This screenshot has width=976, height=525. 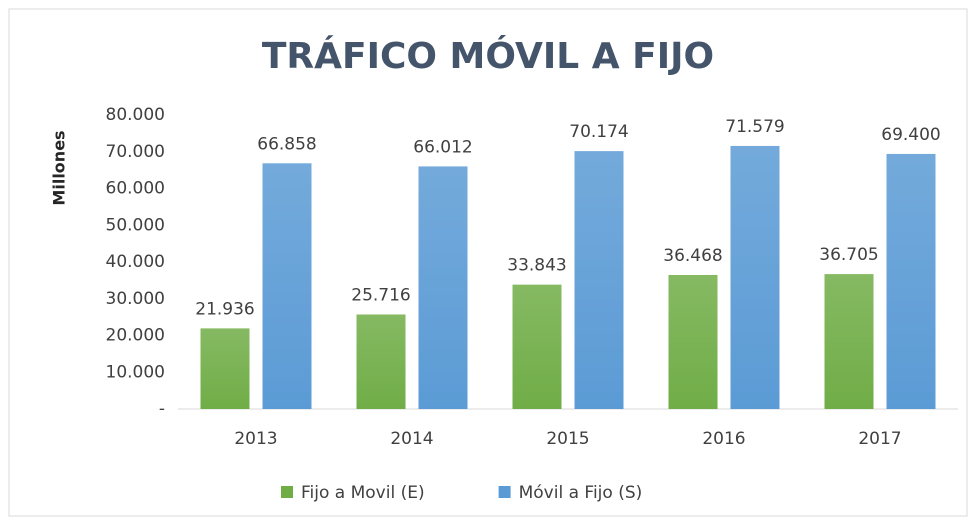 I want to click on x-tick-label: 2016, so click(x=723, y=439).